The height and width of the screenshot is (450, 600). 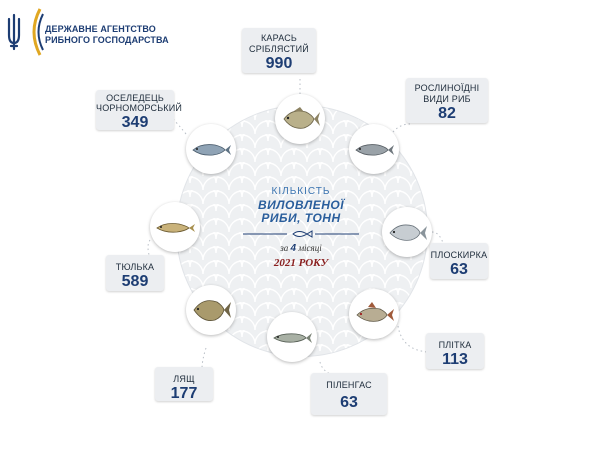 What do you see at coordinates (447, 113) in the screenshot?
I see `card-value: 82` at bounding box center [447, 113].